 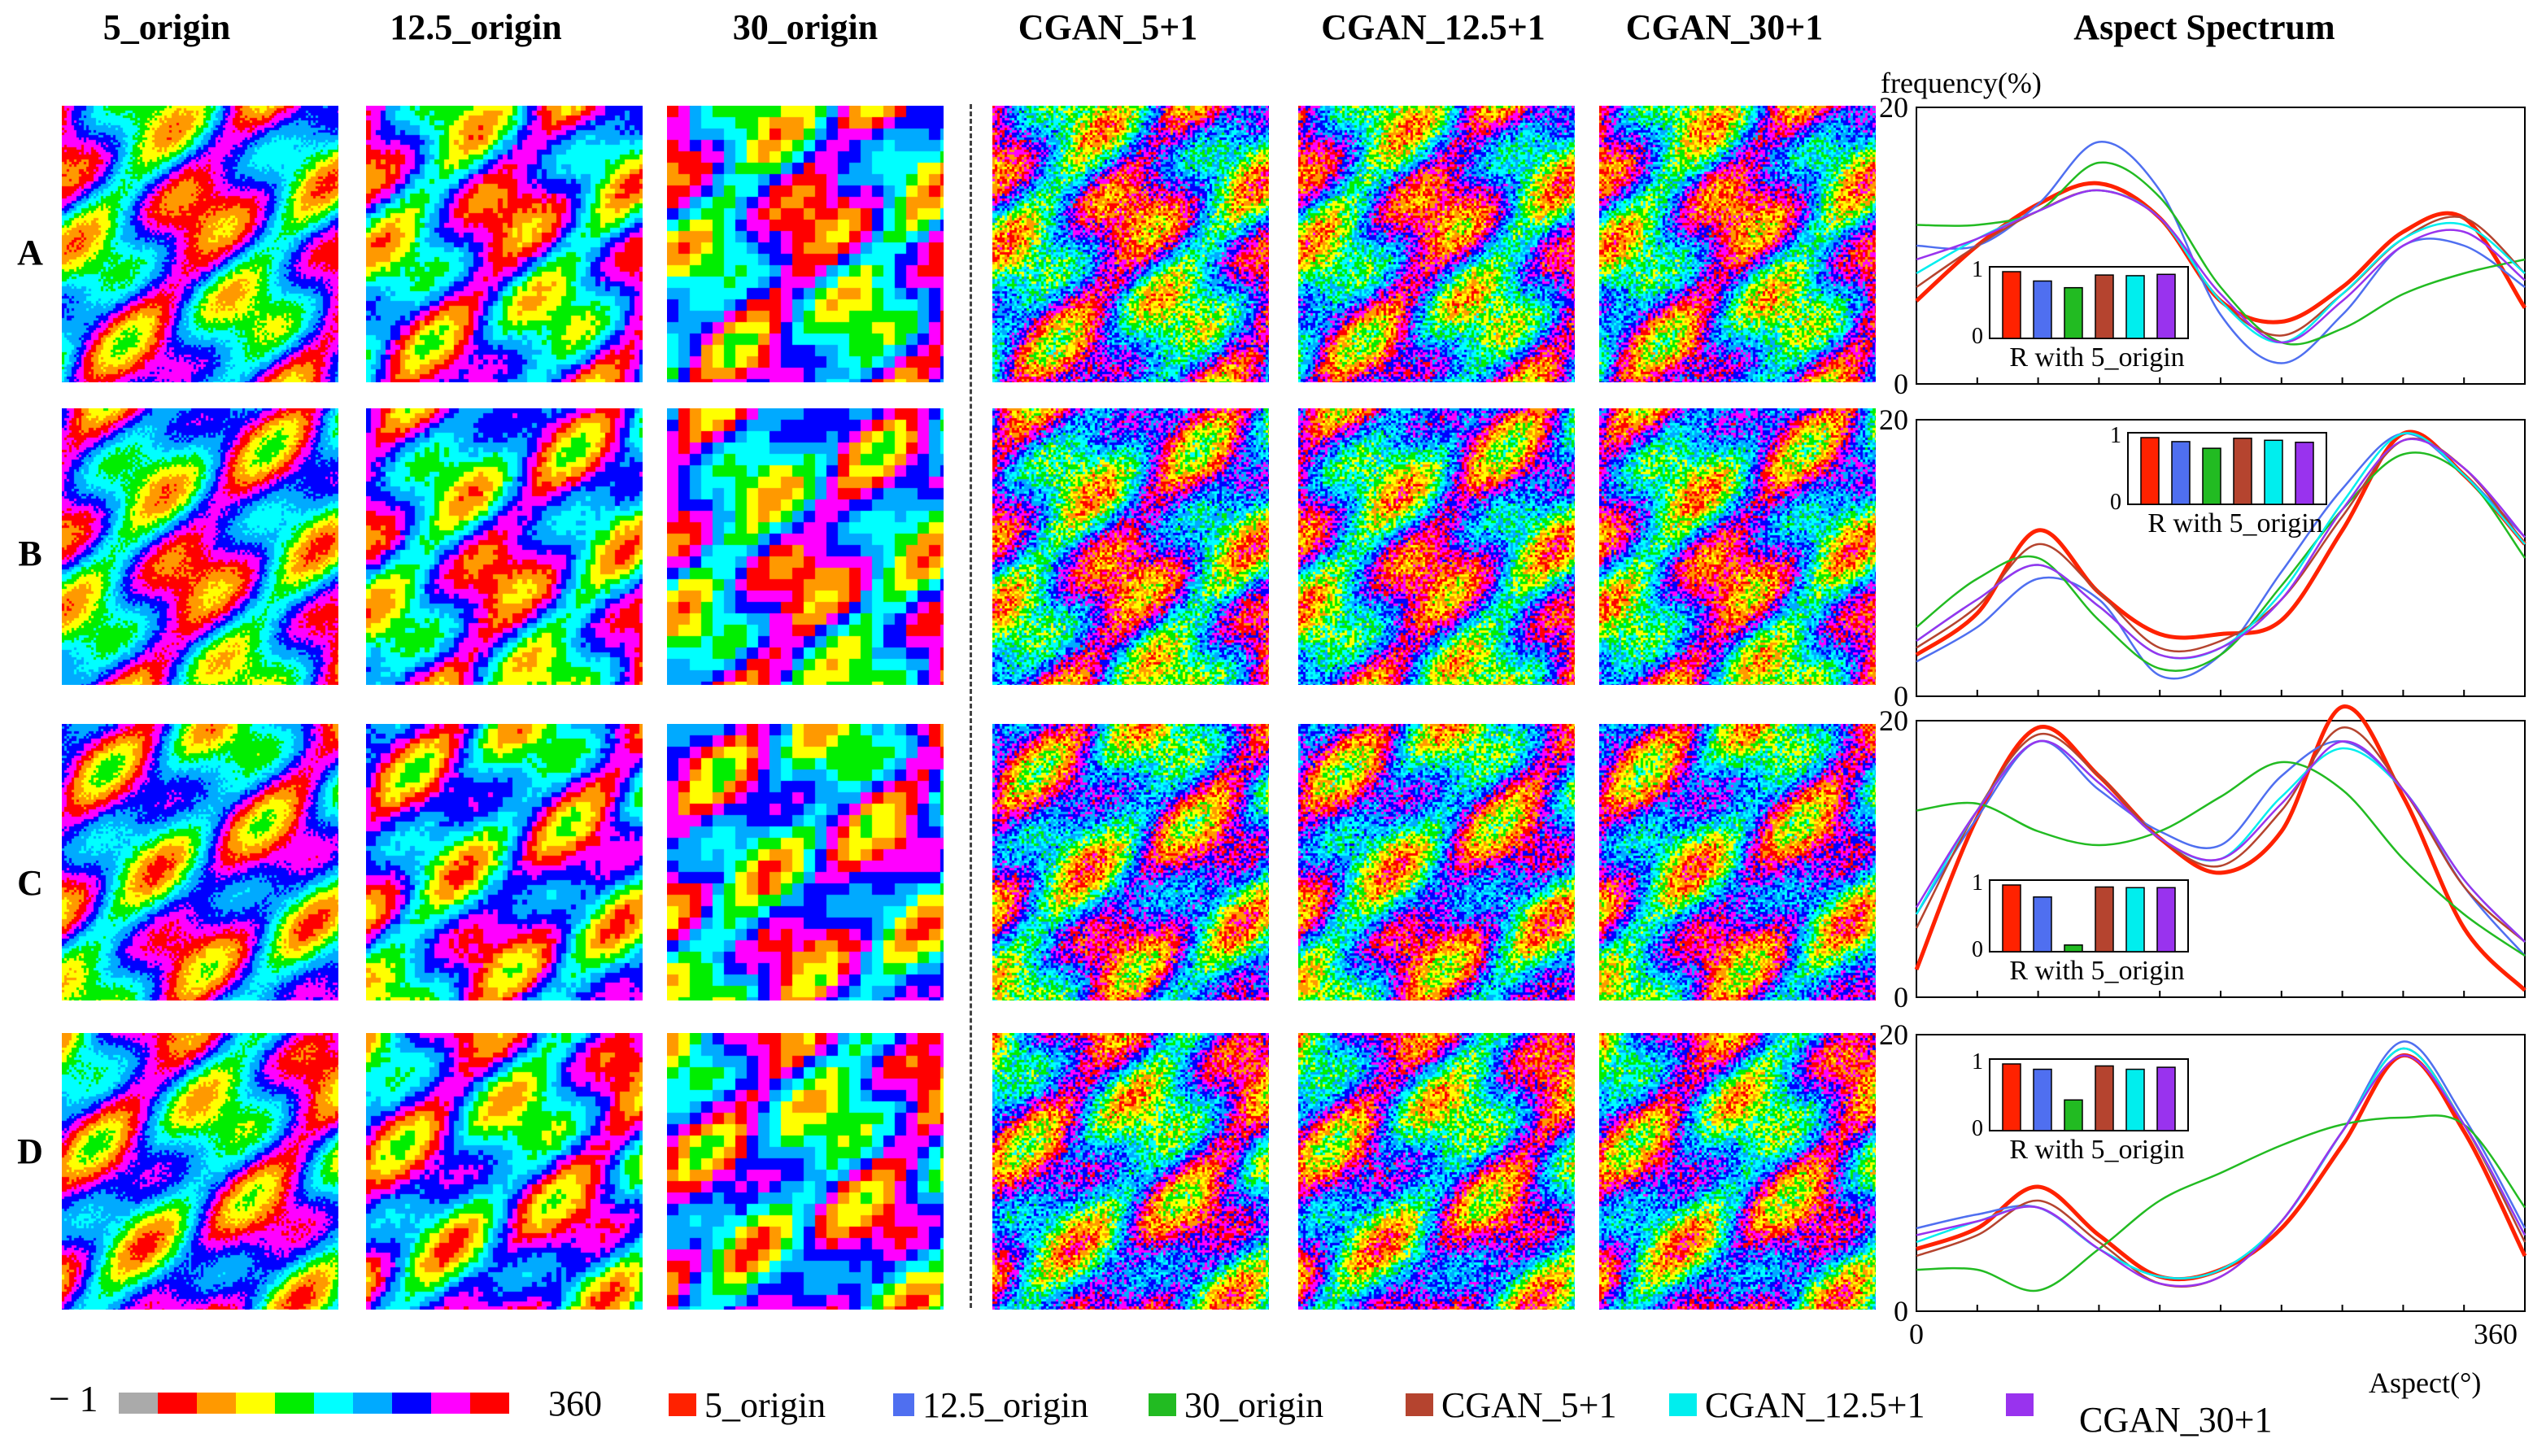 I want to click on legend-label: CGAN_5+1, so click(x=1529, y=1404).